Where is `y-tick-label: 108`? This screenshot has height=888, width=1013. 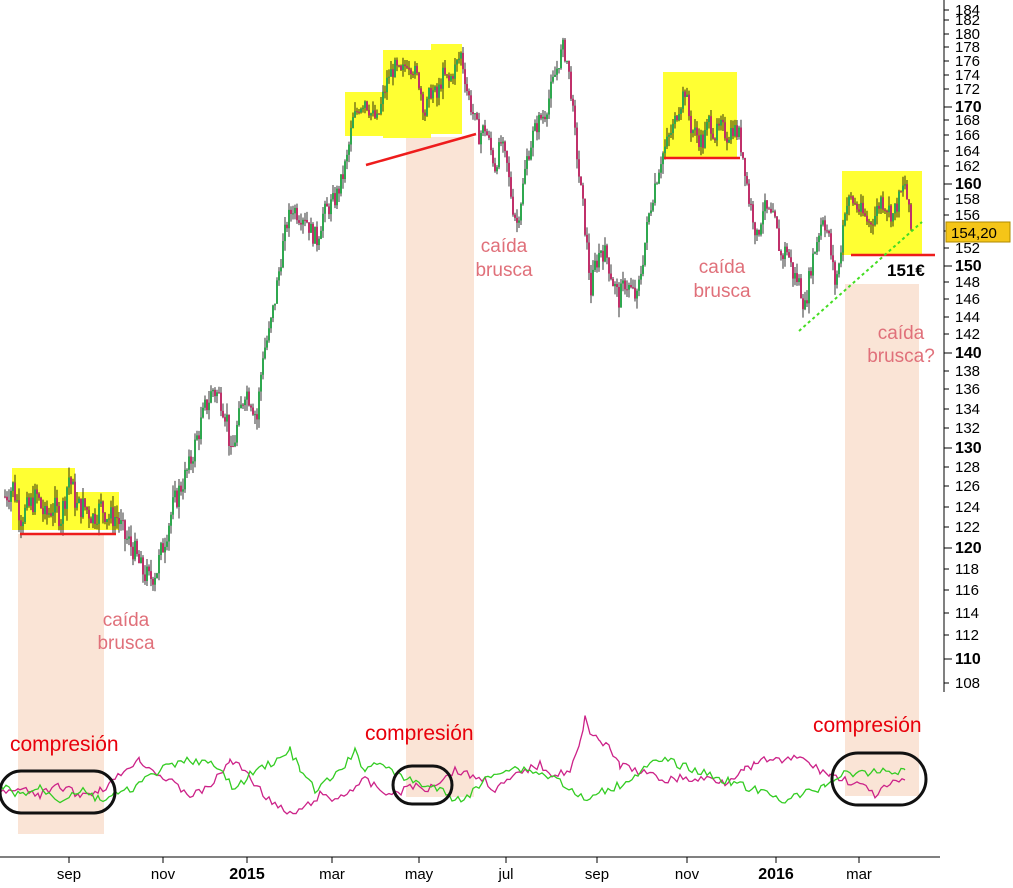
y-tick-label: 108 is located at coordinates (967, 683).